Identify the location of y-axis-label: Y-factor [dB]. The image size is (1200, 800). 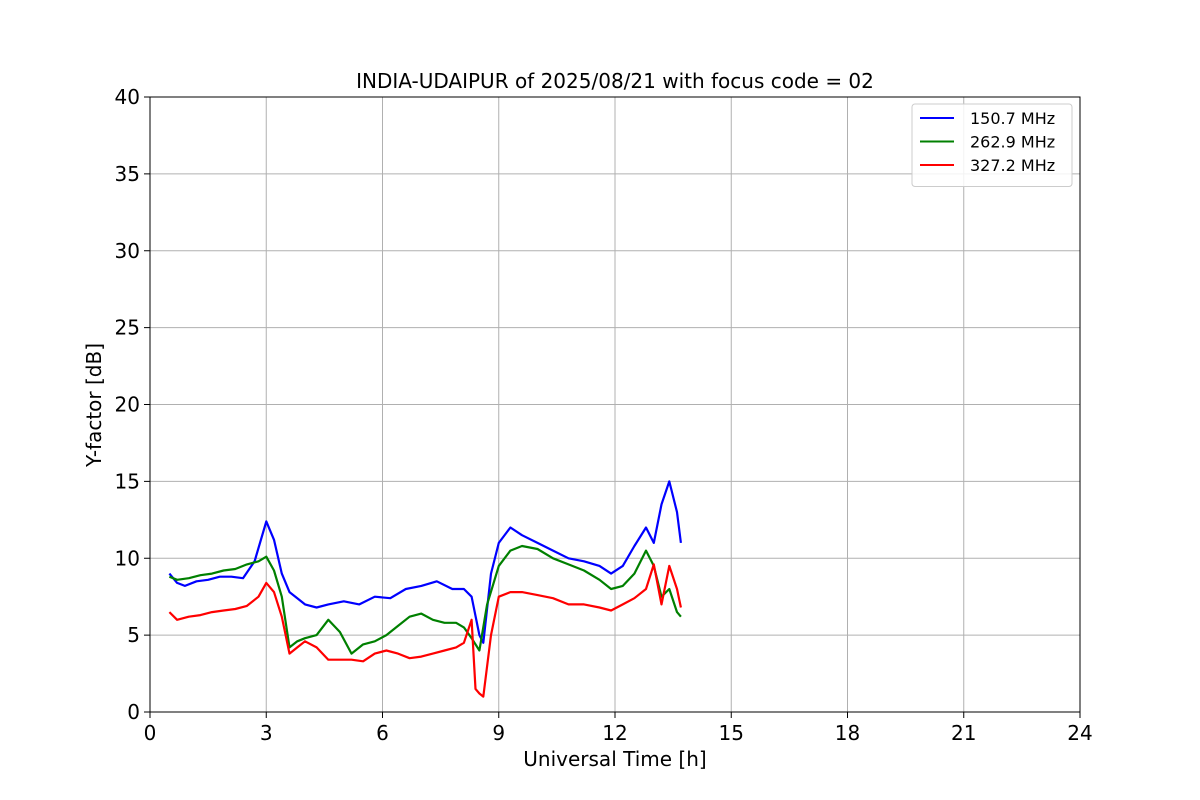
(94, 405).